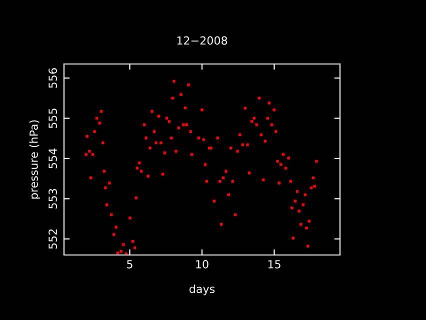  Describe the element at coordinates (202, 264) in the screenshot. I see `x-tick-label: 10` at that location.